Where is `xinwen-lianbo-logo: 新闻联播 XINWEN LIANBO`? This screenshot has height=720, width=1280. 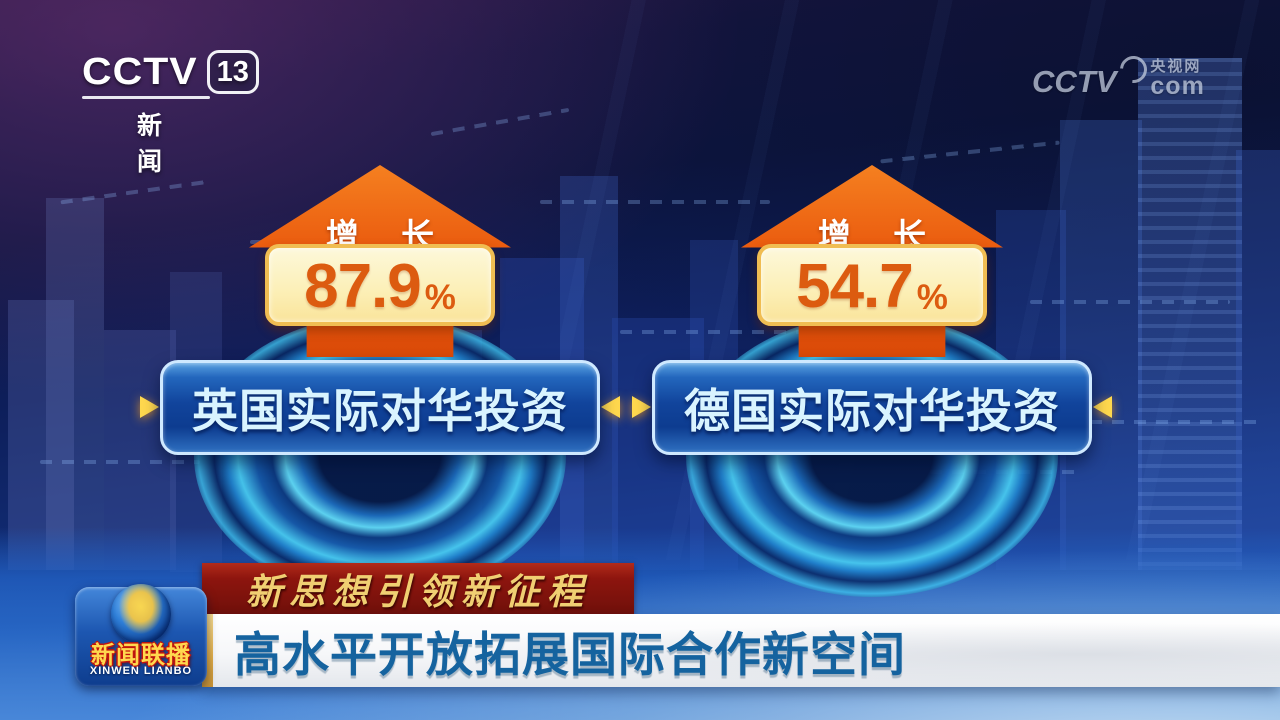
xinwen-lianbo-logo: 新闻联播 XINWEN LIANBO is located at coordinates (141, 635).